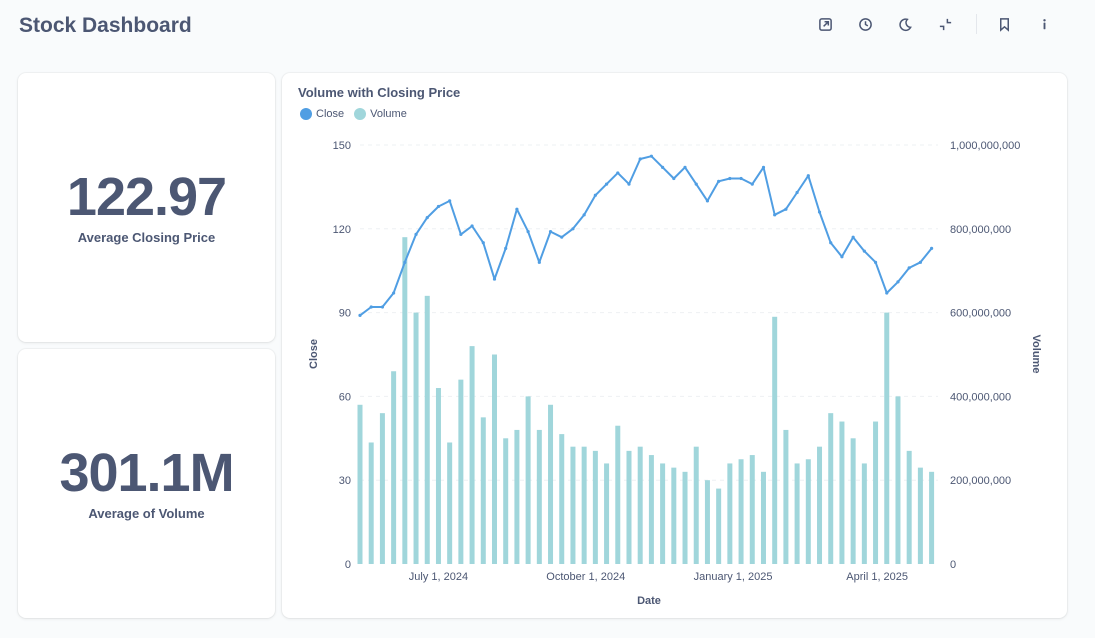 This screenshot has height=638, width=1095. What do you see at coordinates (976, 24) in the screenshot?
I see `toolbar-divider` at bounding box center [976, 24].